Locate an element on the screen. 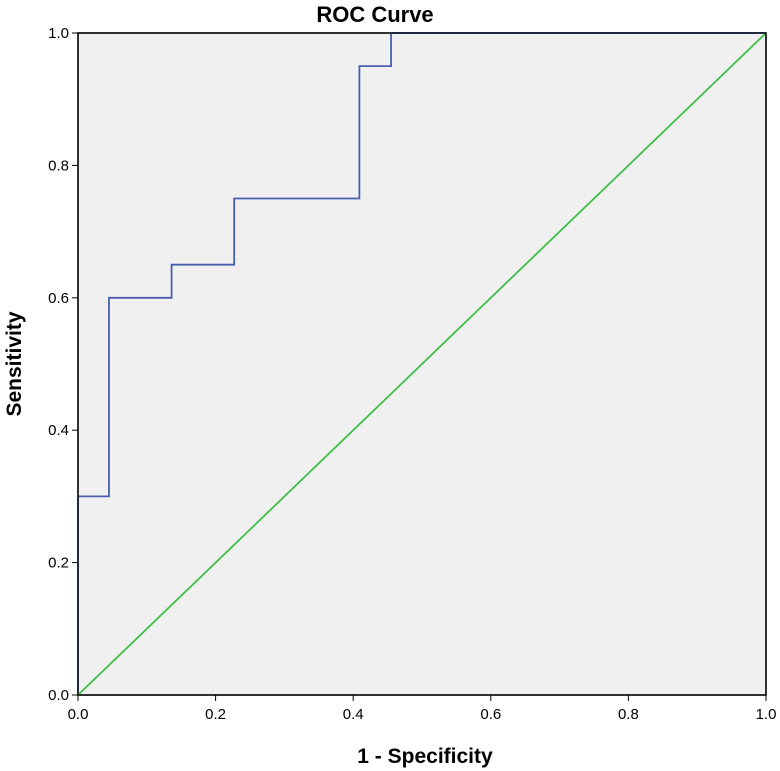 The height and width of the screenshot is (771, 780). chart-title: ROC Curve is located at coordinates (374, 14).